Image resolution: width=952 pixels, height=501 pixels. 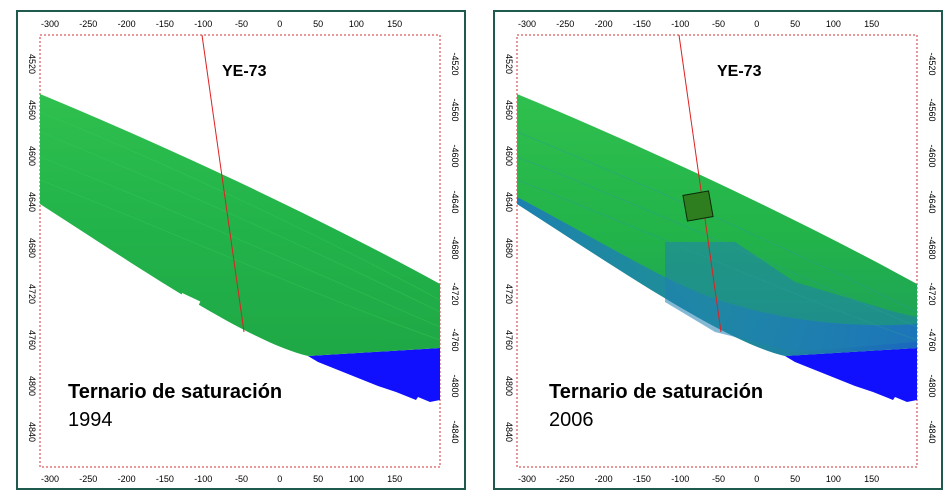 I want to click on water-front-plume, so click(x=791, y=297).